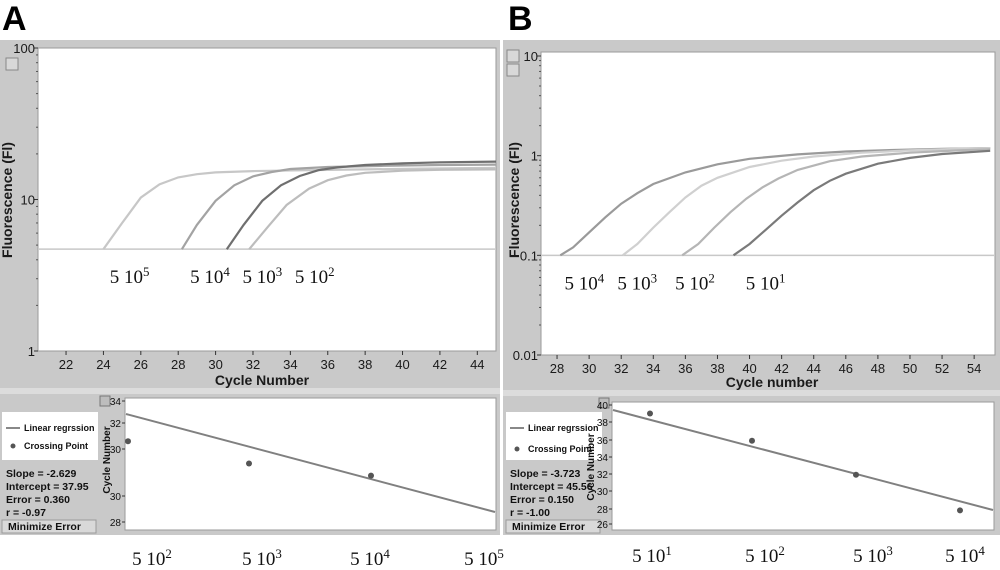  I want to click on panel-b-std-xlabel-1: 5 101, so click(652, 555).